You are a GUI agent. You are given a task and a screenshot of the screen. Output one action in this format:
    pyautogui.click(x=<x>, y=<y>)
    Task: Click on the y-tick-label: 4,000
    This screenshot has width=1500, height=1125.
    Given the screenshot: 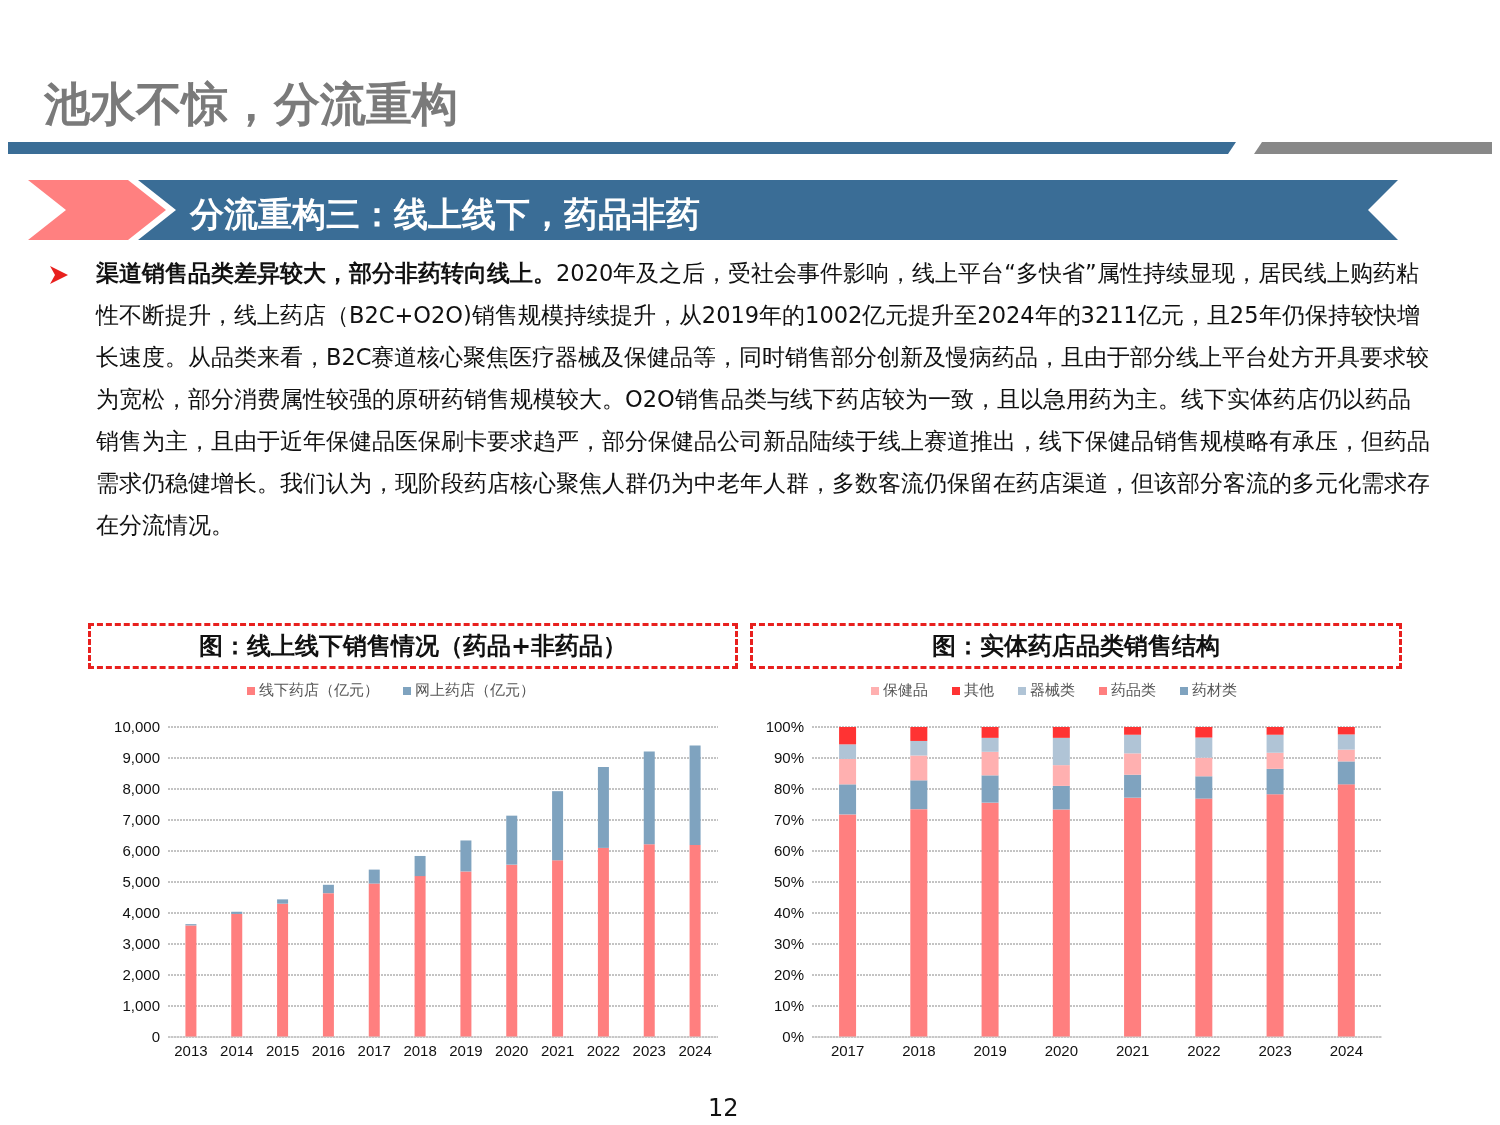 What is the action you would take?
    pyautogui.click(x=141, y=913)
    